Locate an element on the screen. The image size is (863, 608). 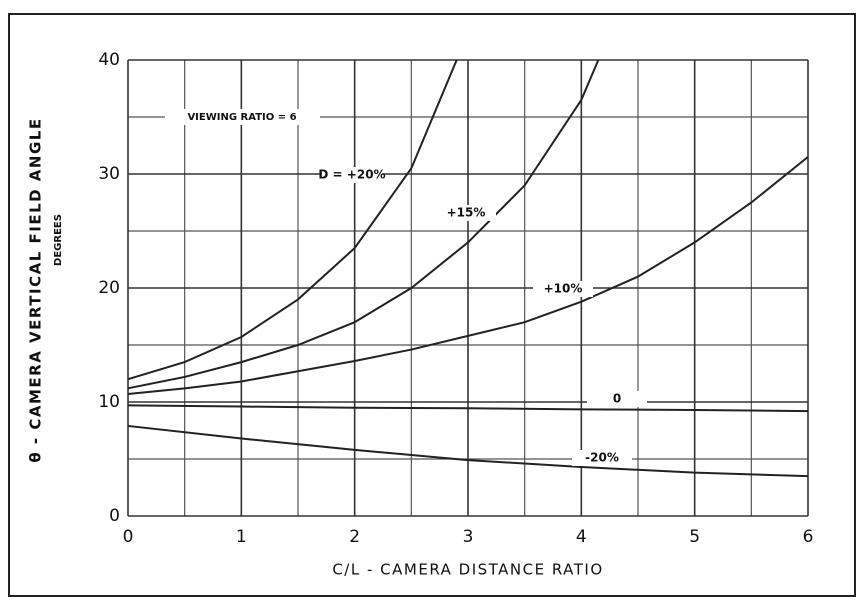
y-tick-label: 0 is located at coordinates (114, 516).